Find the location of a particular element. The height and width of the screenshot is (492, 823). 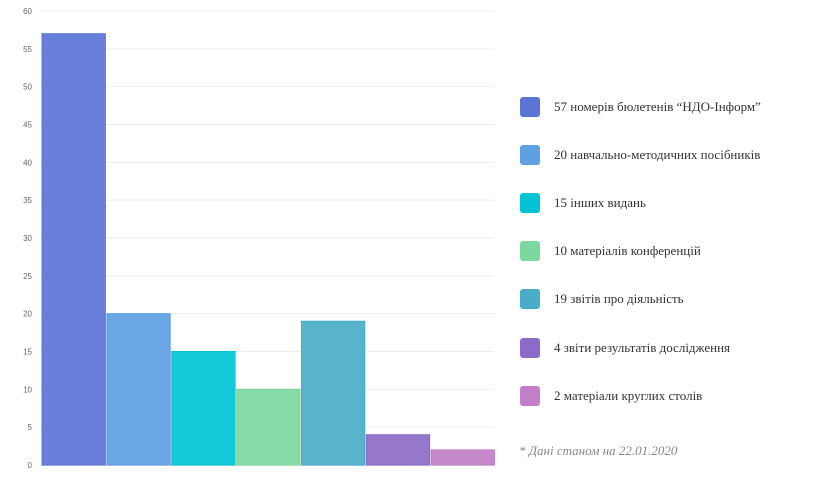

y-tick-label: 25 is located at coordinates (27, 276).